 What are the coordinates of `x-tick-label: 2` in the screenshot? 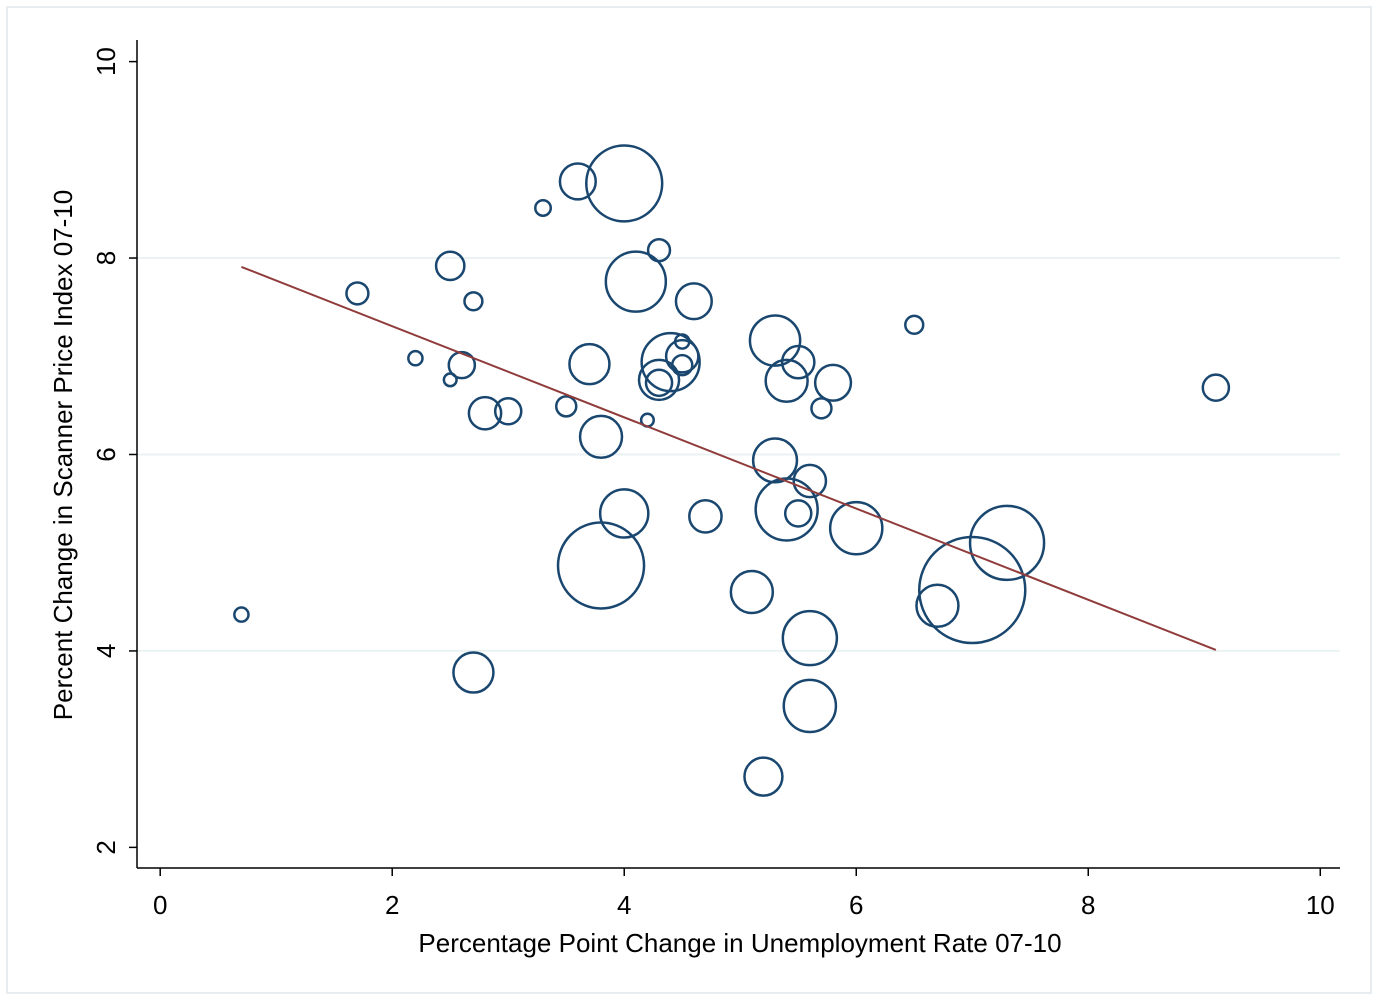 It's located at (392, 905).